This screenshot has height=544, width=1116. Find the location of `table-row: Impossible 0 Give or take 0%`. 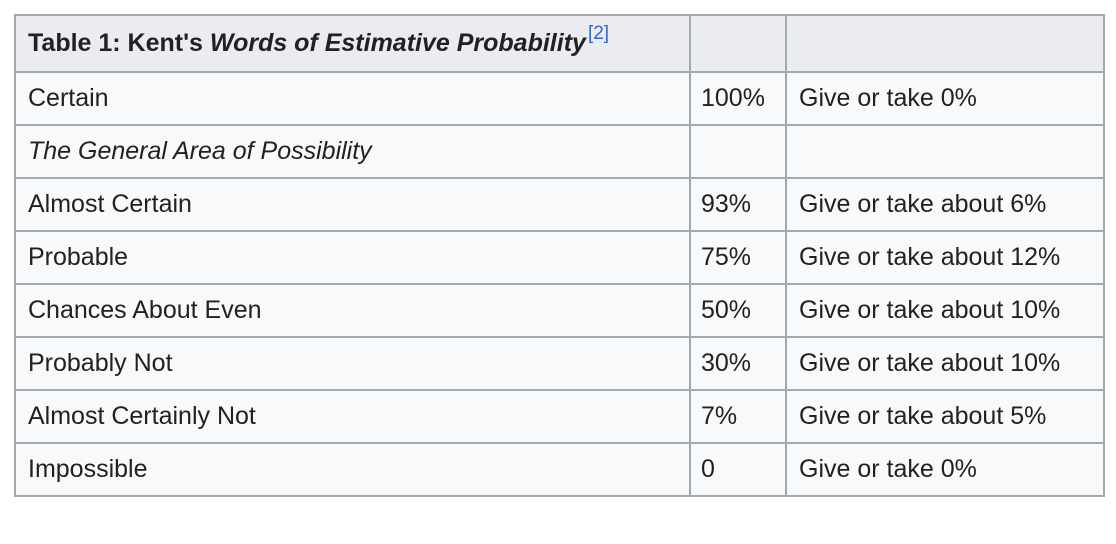

table-row: Impossible 0 Give or take 0% is located at coordinates (559, 469).